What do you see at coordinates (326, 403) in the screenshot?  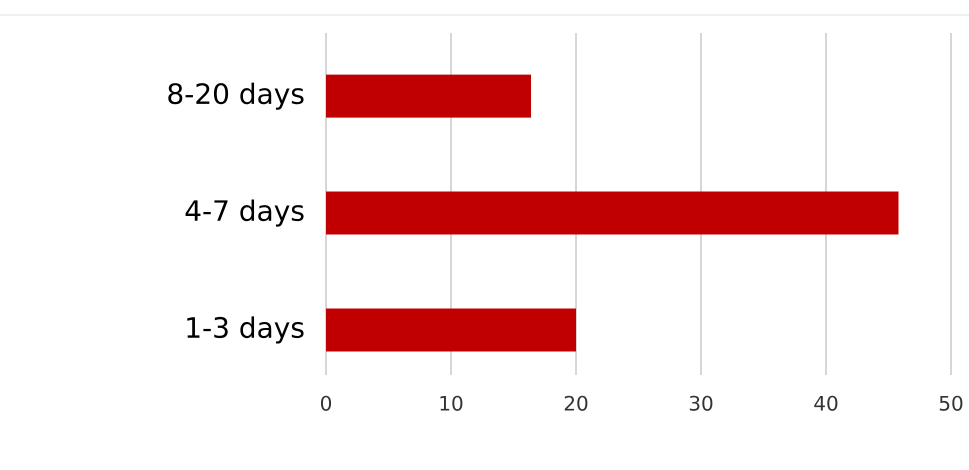 I see `x-tick-label: 0` at bounding box center [326, 403].